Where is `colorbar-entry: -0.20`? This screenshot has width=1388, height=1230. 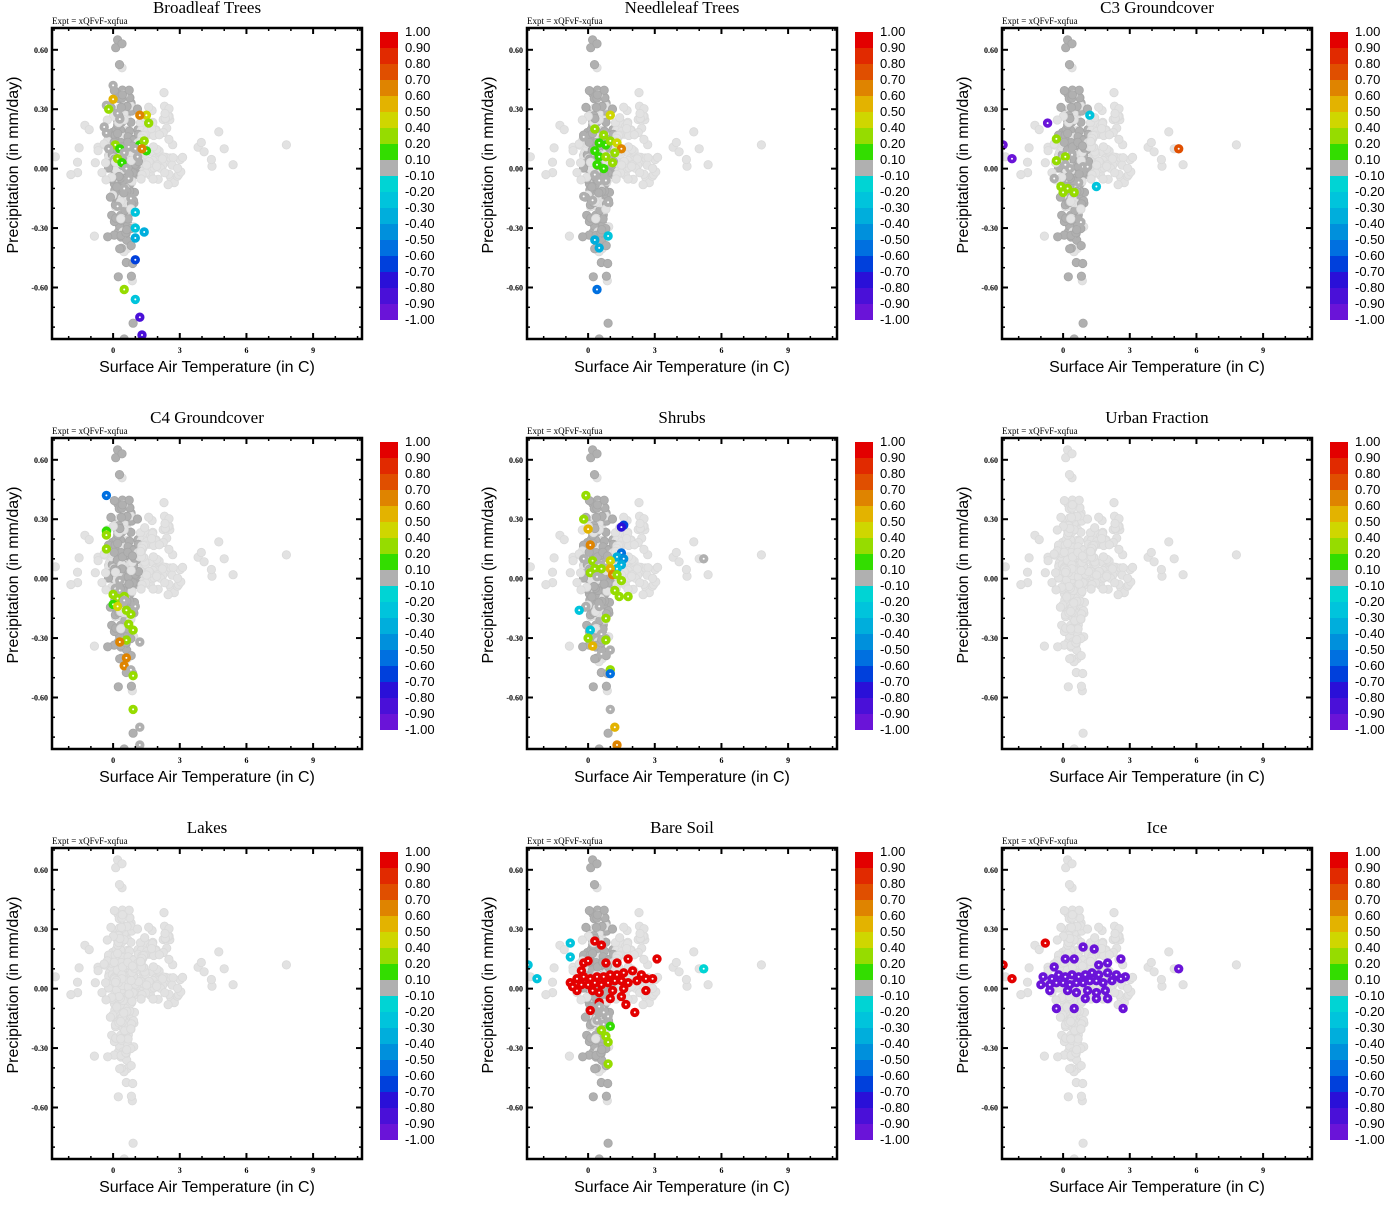 colorbar-entry: -0.20 is located at coordinates (420, 1012).